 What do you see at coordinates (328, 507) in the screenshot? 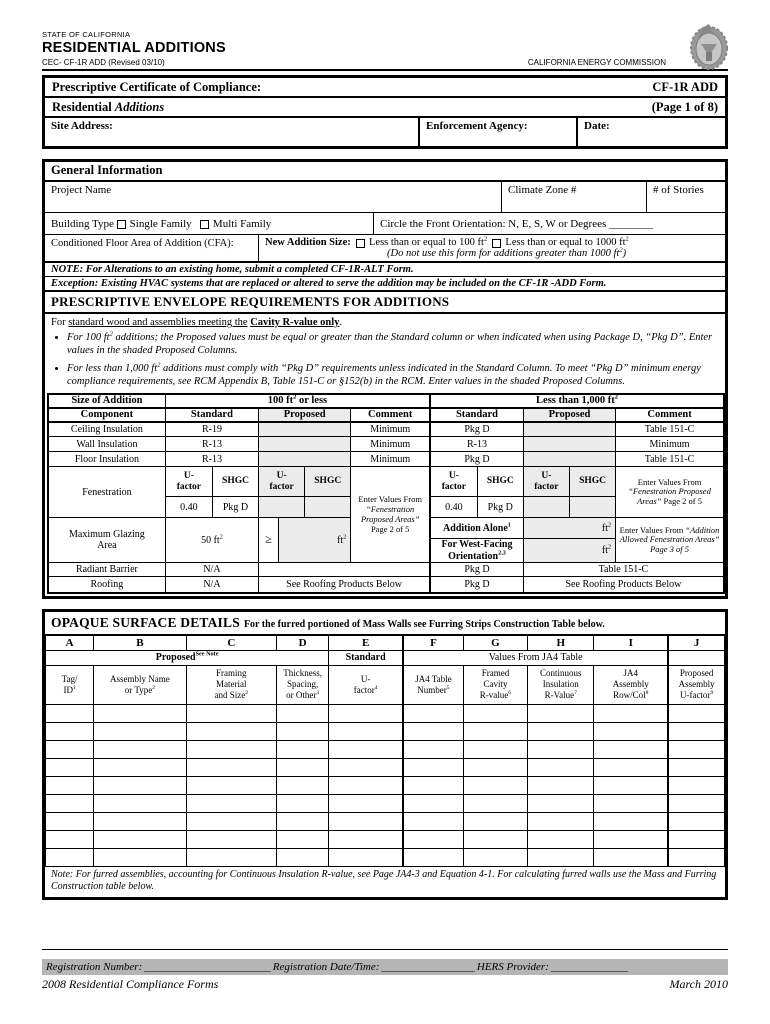
I see `shgc-prop-input-left` at bounding box center [328, 507].